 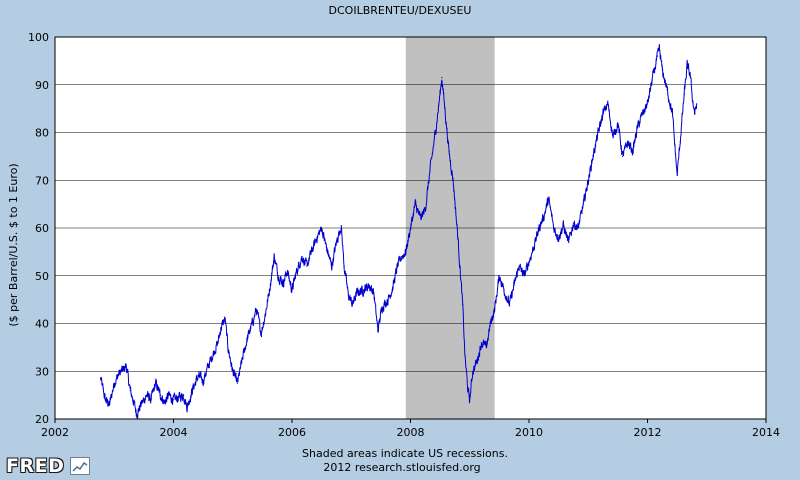 What do you see at coordinates (55, 432) in the screenshot?
I see `x-tick-label: 2002` at bounding box center [55, 432].